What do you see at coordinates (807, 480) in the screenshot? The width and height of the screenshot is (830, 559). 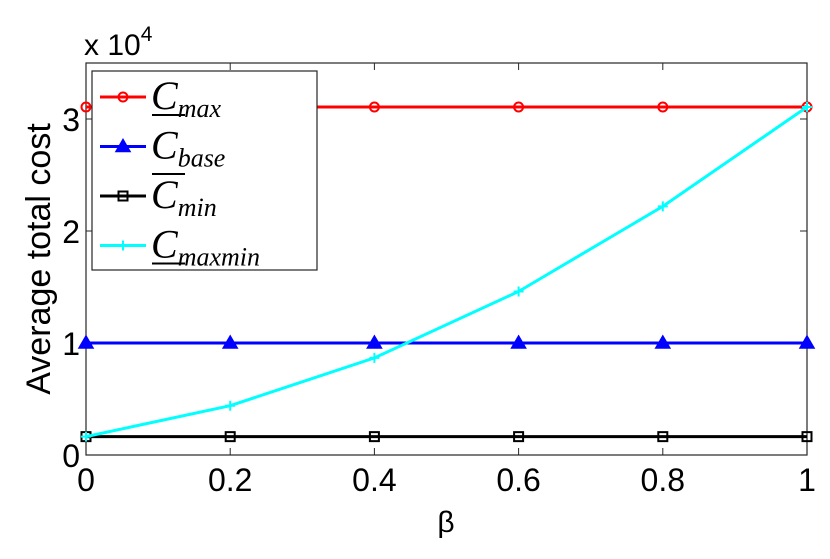 I see `x-tick-label: 1` at bounding box center [807, 480].